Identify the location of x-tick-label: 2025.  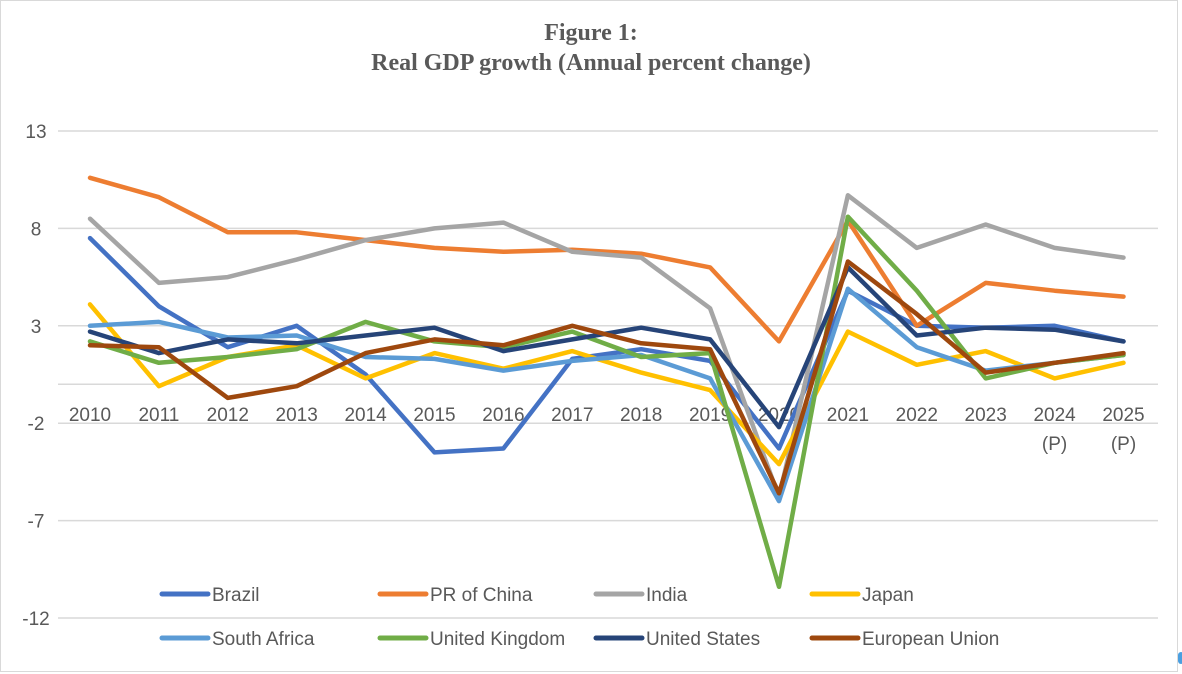
(1123, 415).